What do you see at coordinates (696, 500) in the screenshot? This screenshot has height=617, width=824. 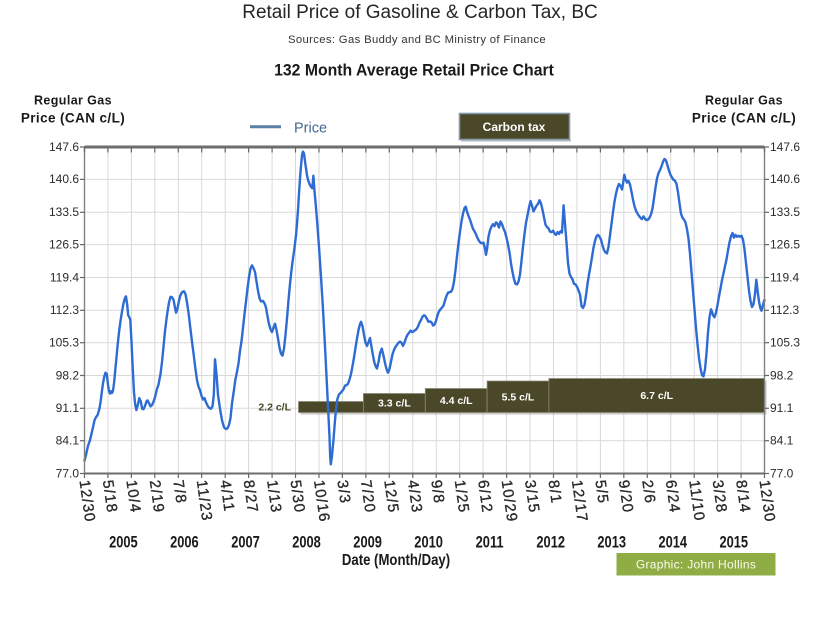 I see `svg-text: 11/10` at bounding box center [696, 500].